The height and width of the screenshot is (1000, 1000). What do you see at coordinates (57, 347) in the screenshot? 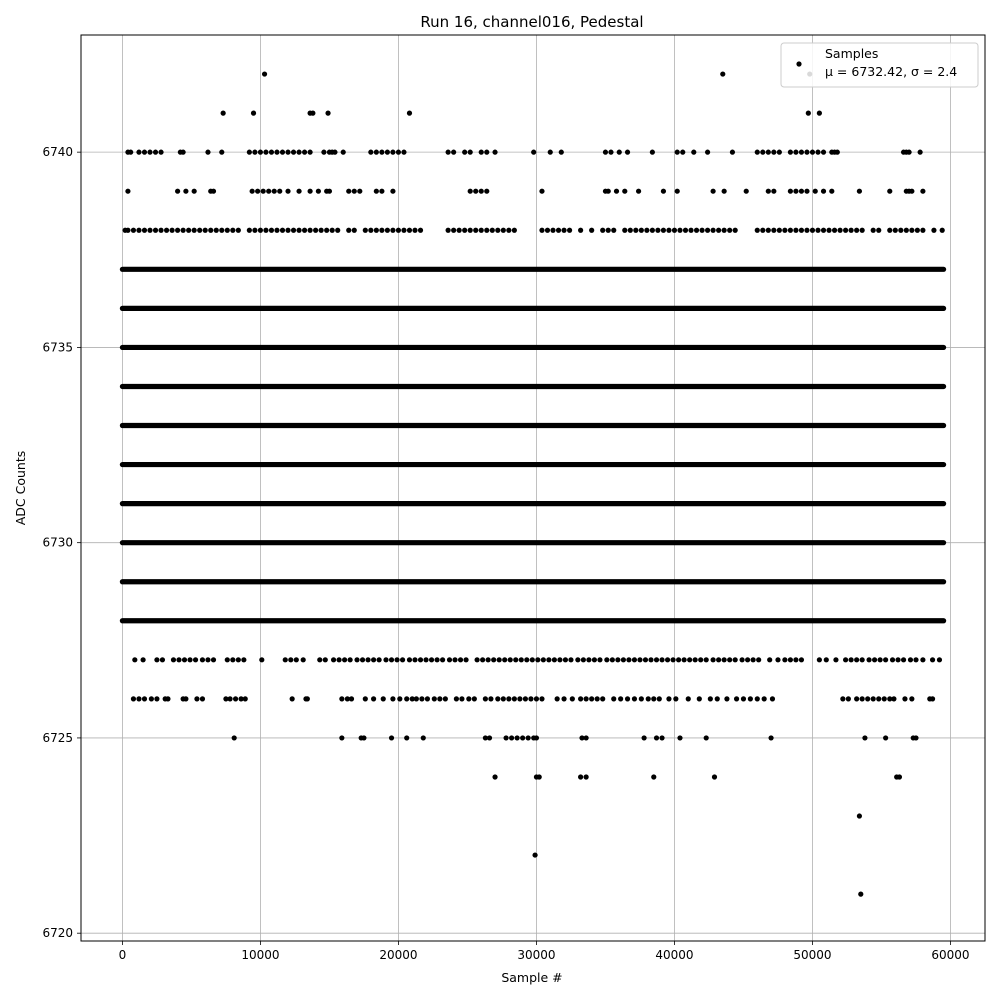
I see `y-tick-label: 6735` at bounding box center [57, 347].